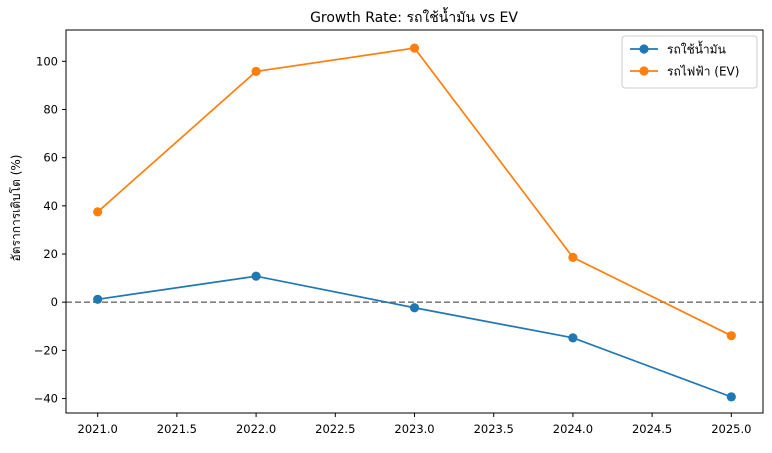 Image resolution: width=772 pixels, height=453 pixels. I want to click on chart-title: Growth Rate: รถใช้น้ำมัน vs EV, so click(414, 16).